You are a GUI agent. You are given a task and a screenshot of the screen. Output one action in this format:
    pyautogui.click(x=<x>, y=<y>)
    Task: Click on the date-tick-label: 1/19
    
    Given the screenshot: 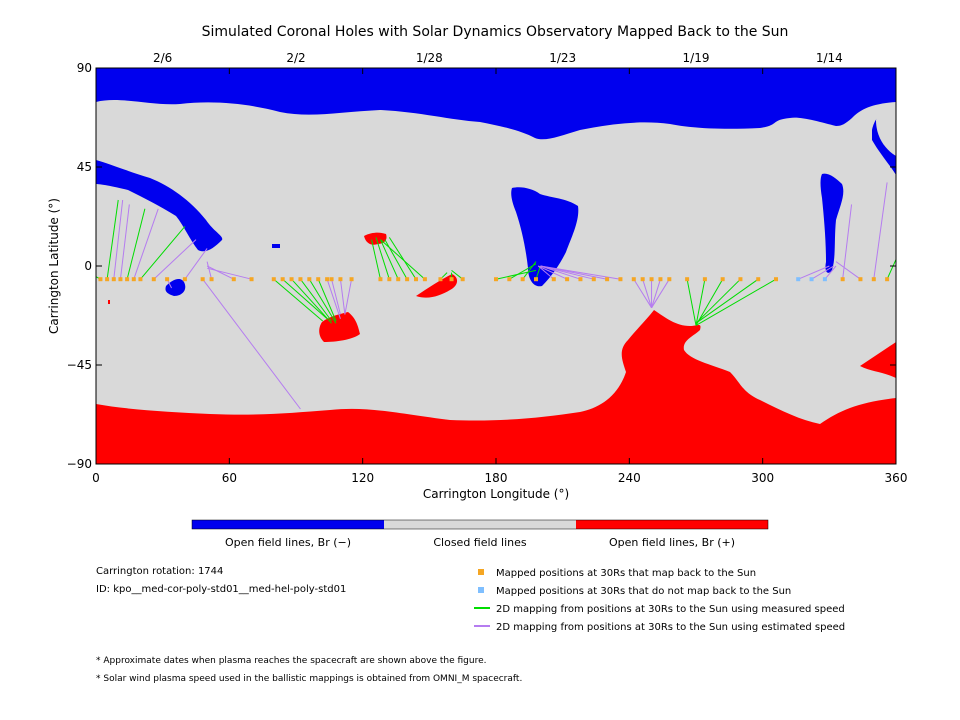 What is the action you would take?
    pyautogui.click(x=696, y=58)
    